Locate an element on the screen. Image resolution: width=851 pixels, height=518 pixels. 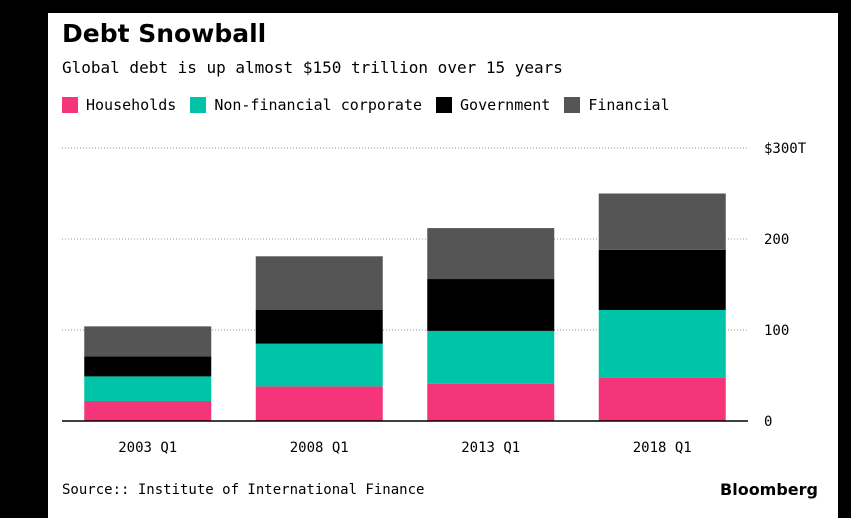
legend-swatch-households is located at coordinates (70, 105).